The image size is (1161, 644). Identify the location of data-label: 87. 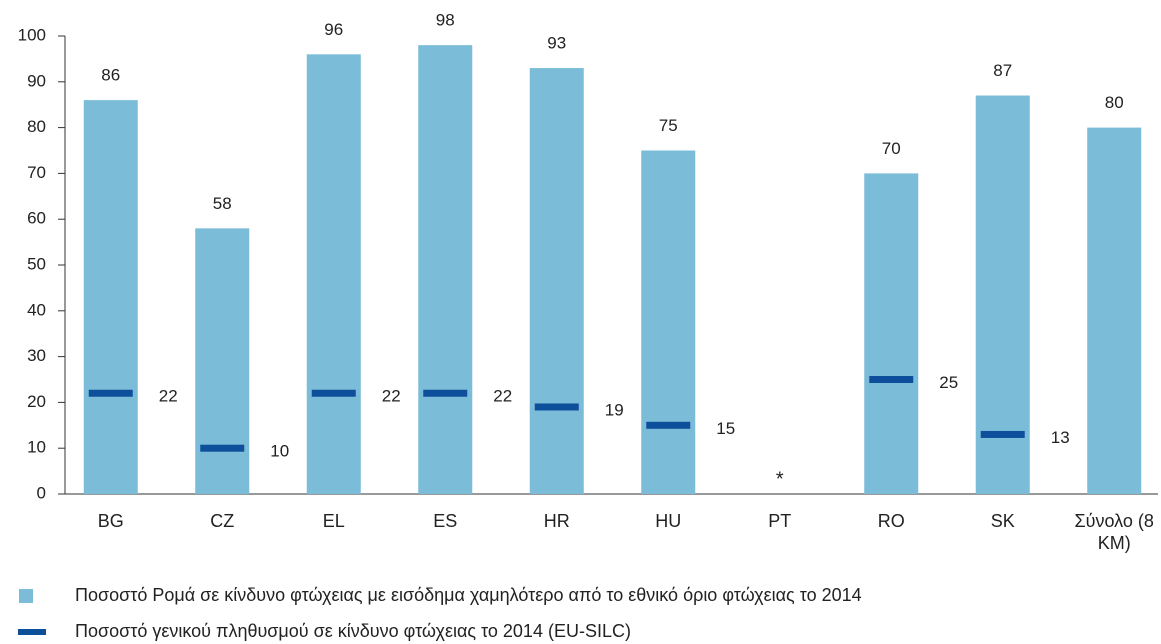
(1002, 70).